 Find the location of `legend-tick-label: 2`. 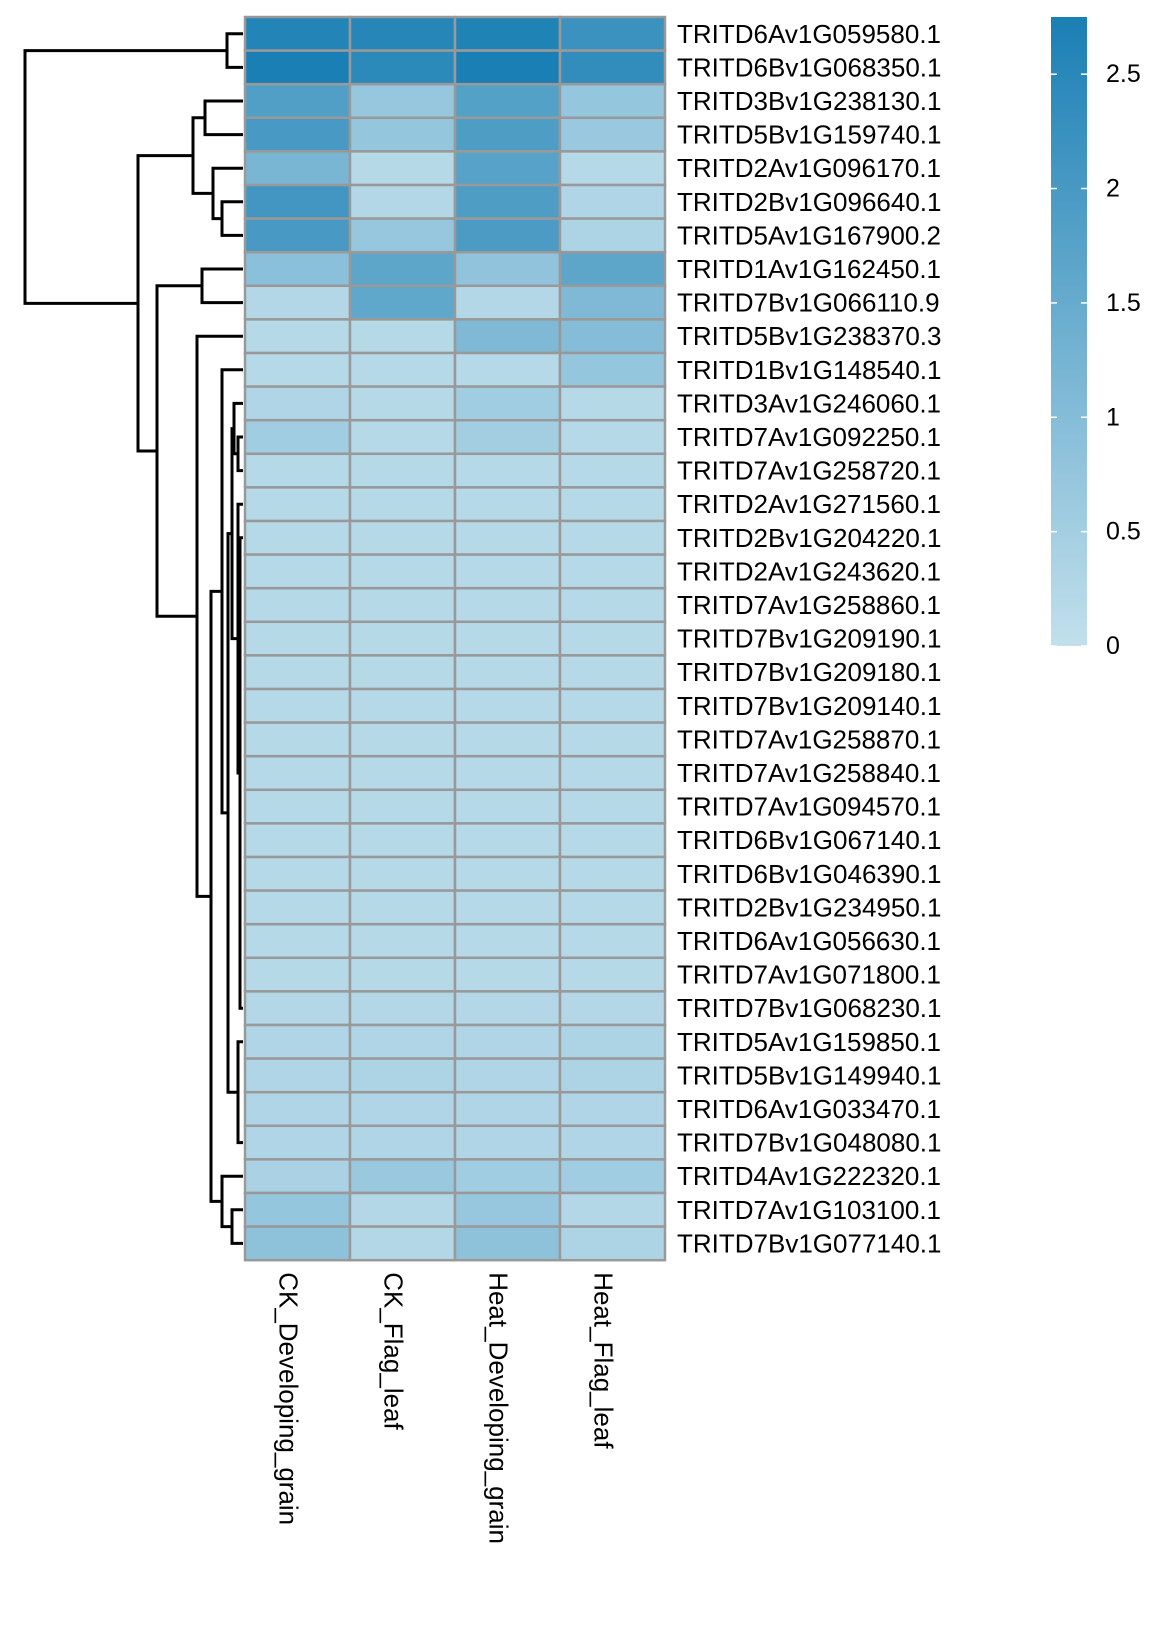

legend-tick-label: 2 is located at coordinates (1113, 189).